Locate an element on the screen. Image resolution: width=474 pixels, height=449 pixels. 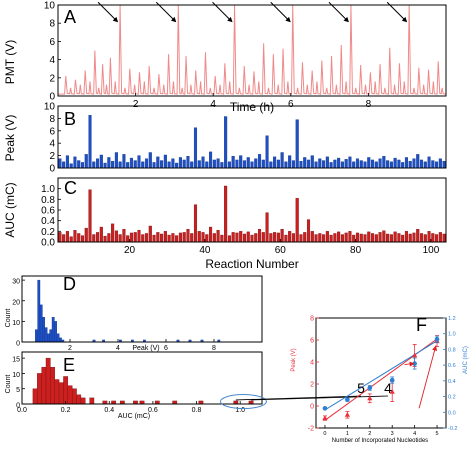
panel-c-label: C is located at coordinates (70, 188).